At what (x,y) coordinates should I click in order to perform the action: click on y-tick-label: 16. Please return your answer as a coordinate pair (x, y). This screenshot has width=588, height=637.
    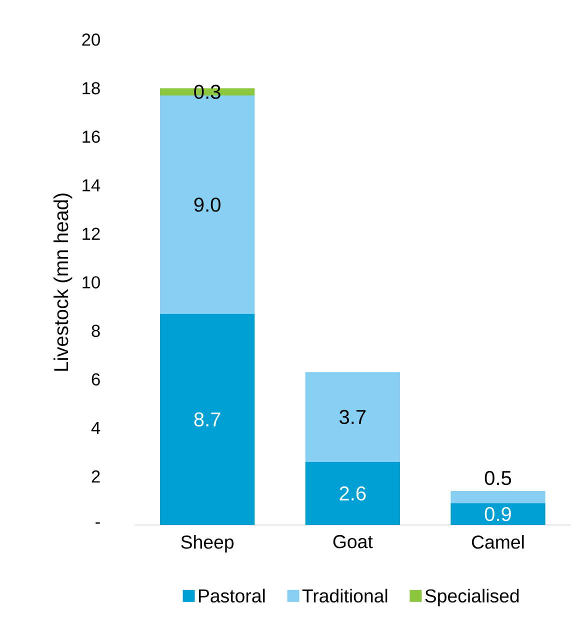
    Looking at the image, I should click on (91, 136).